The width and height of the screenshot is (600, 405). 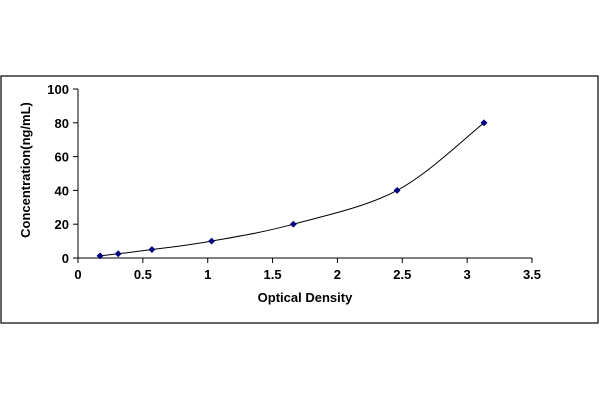 I want to click on y-tick-label: 60, so click(x=62, y=157).